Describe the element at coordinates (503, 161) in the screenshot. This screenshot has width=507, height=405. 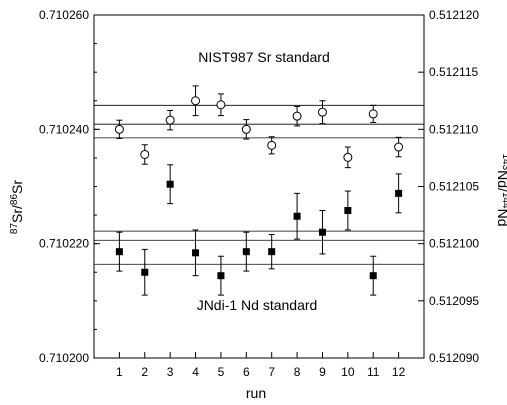
I see `y-right-sup-143: 143` at that location.